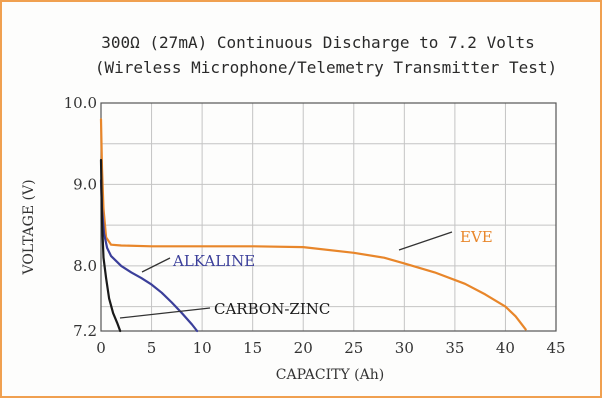 The height and width of the screenshot is (398, 602). Describe the element at coordinates (272, 309) in the screenshot. I see `series-label-carbon-zinc: CARBON-ZINC` at that location.